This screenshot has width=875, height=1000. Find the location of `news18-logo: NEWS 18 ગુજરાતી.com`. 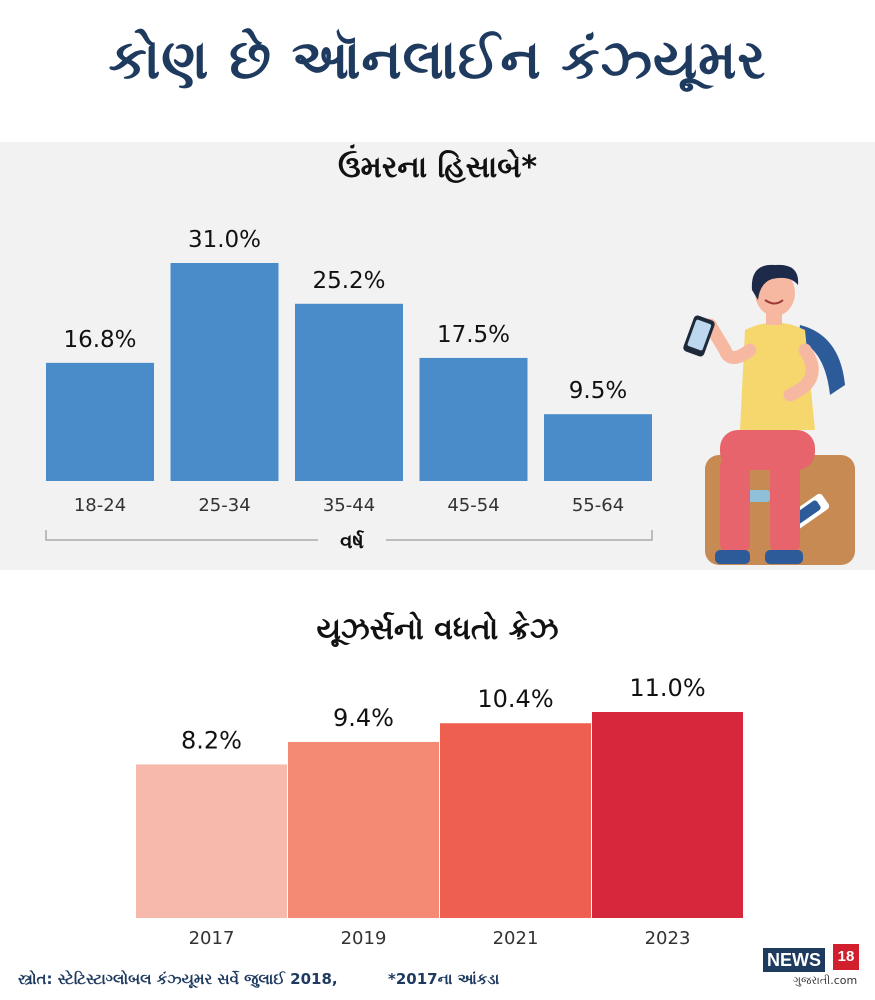

news18-logo: NEWS 18 ગુજરાતી.com is located at coordinates (812, 968).